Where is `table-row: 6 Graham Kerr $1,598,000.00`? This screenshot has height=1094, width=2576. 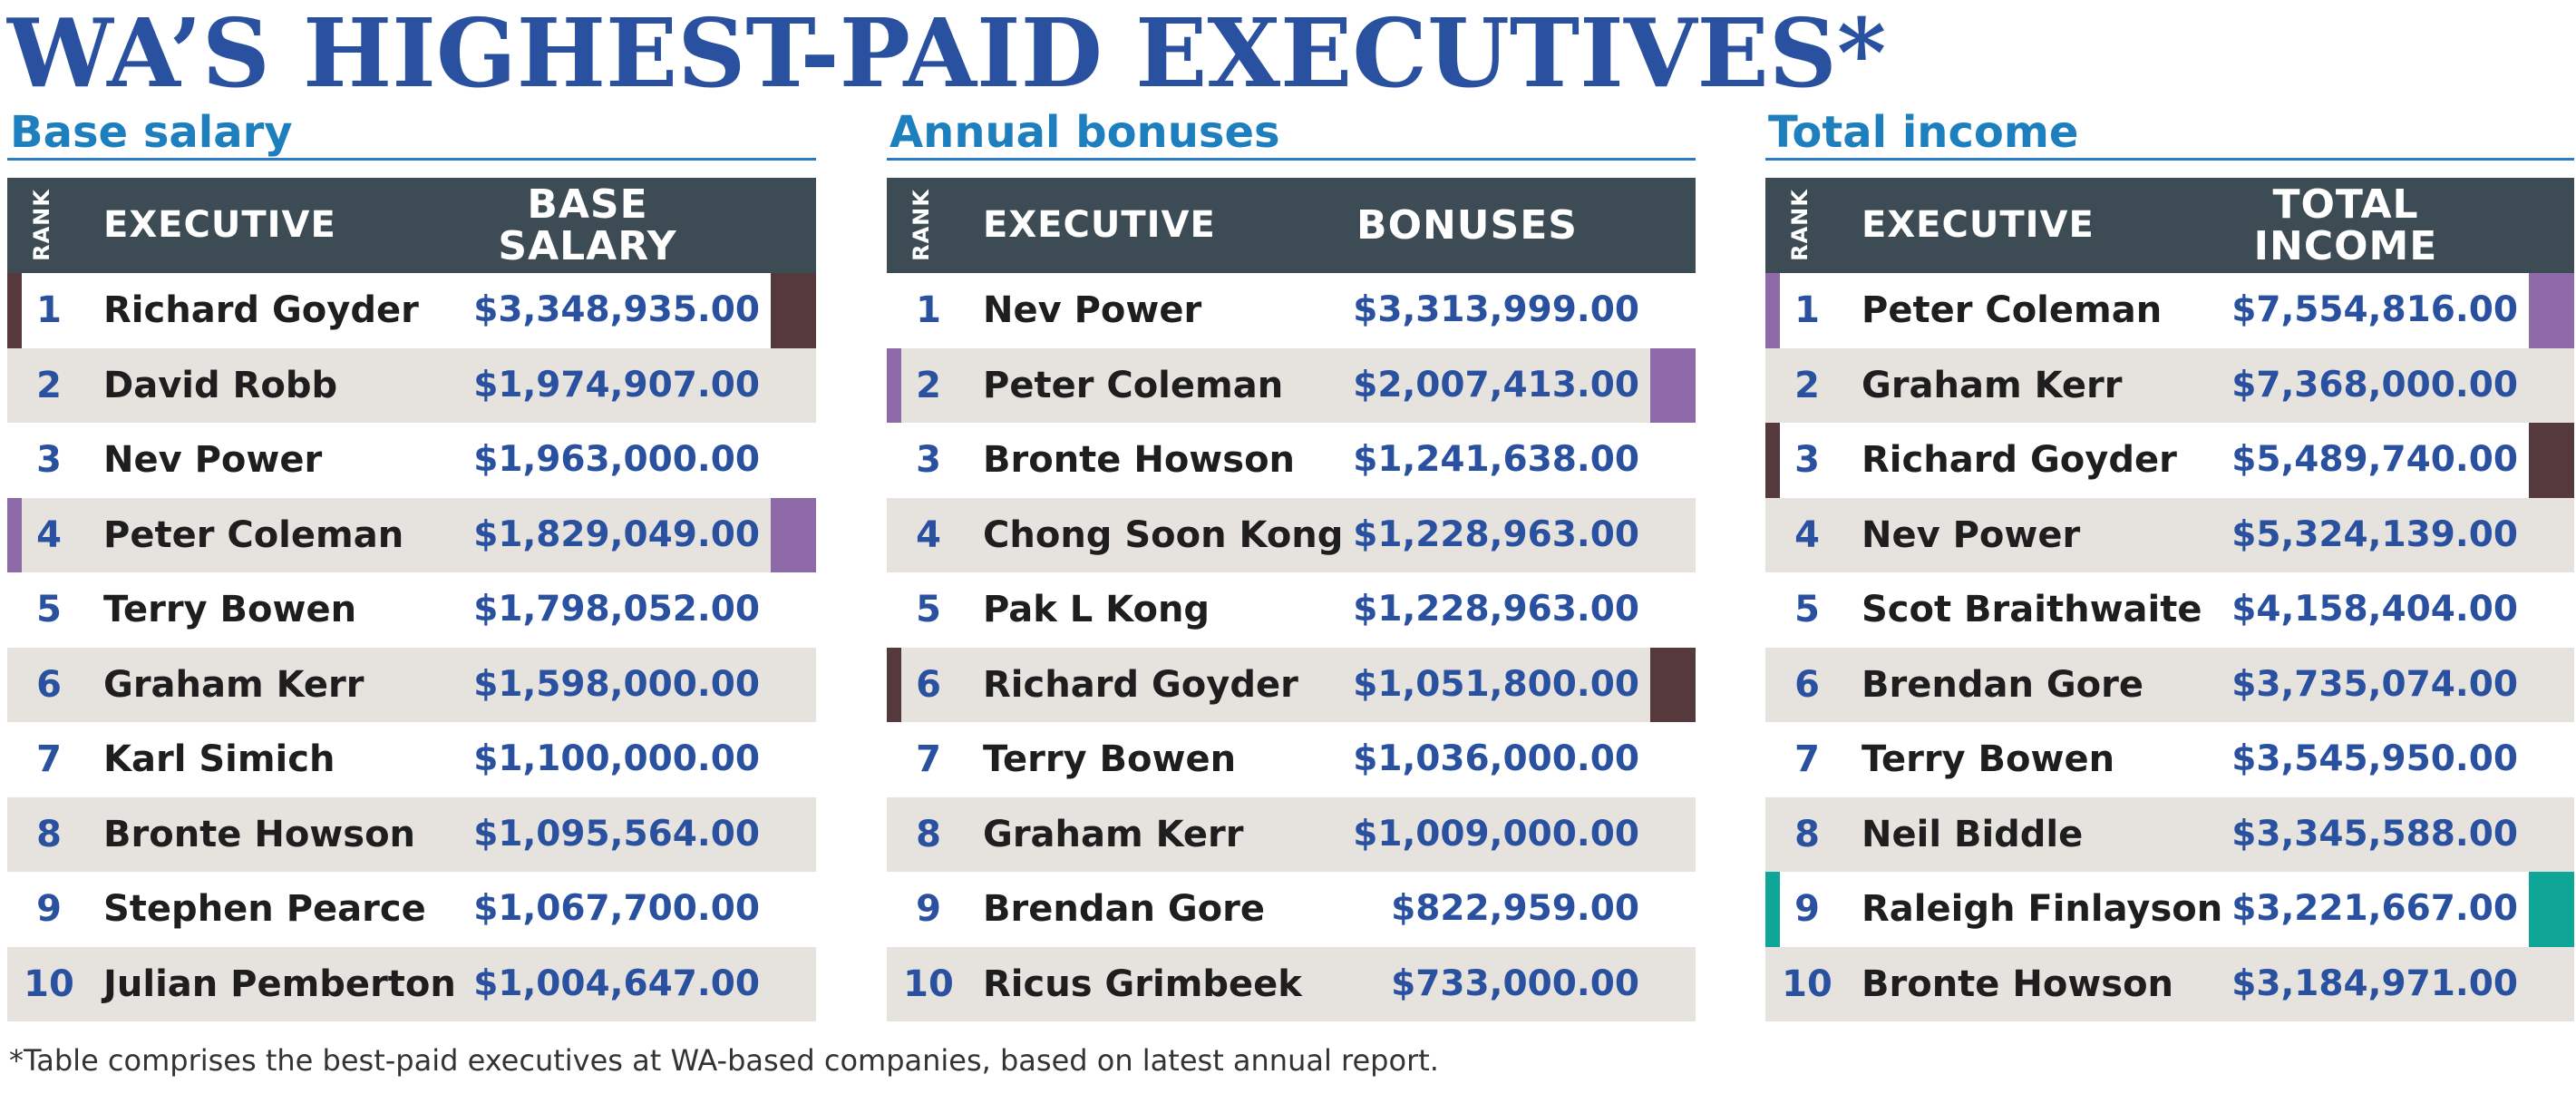 table-row: 6 Graham Kerr $1,598,000.00 is located at coordinates (411, 684).